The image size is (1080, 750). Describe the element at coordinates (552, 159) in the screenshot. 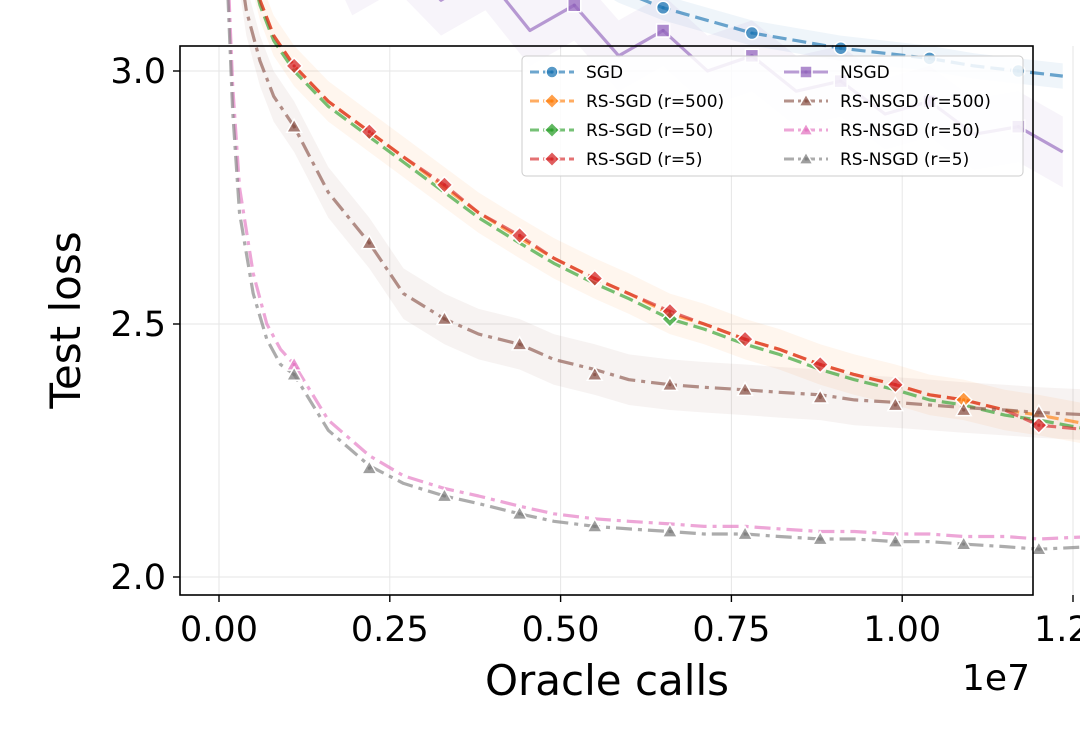

I see `legend-marker-rs-sgd-r-5-center` at that location.